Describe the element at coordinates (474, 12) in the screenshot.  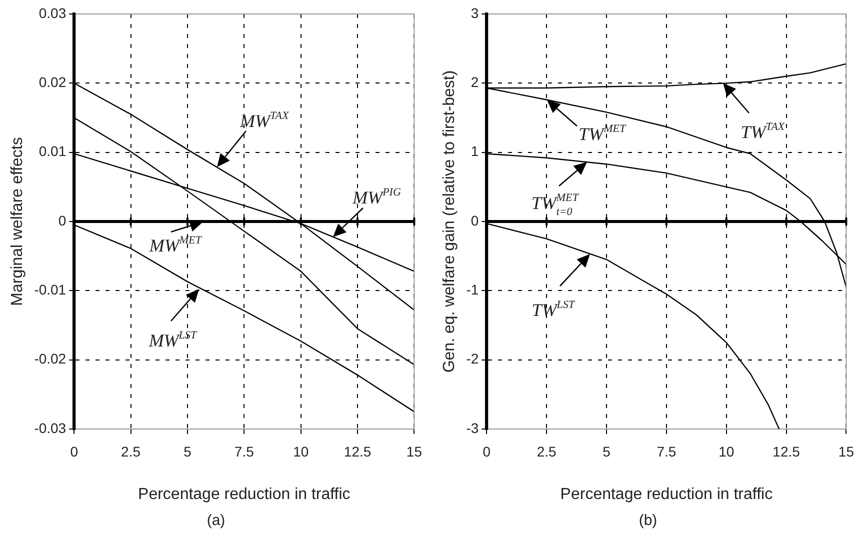
I see `y-tick-label: 3` at that location.